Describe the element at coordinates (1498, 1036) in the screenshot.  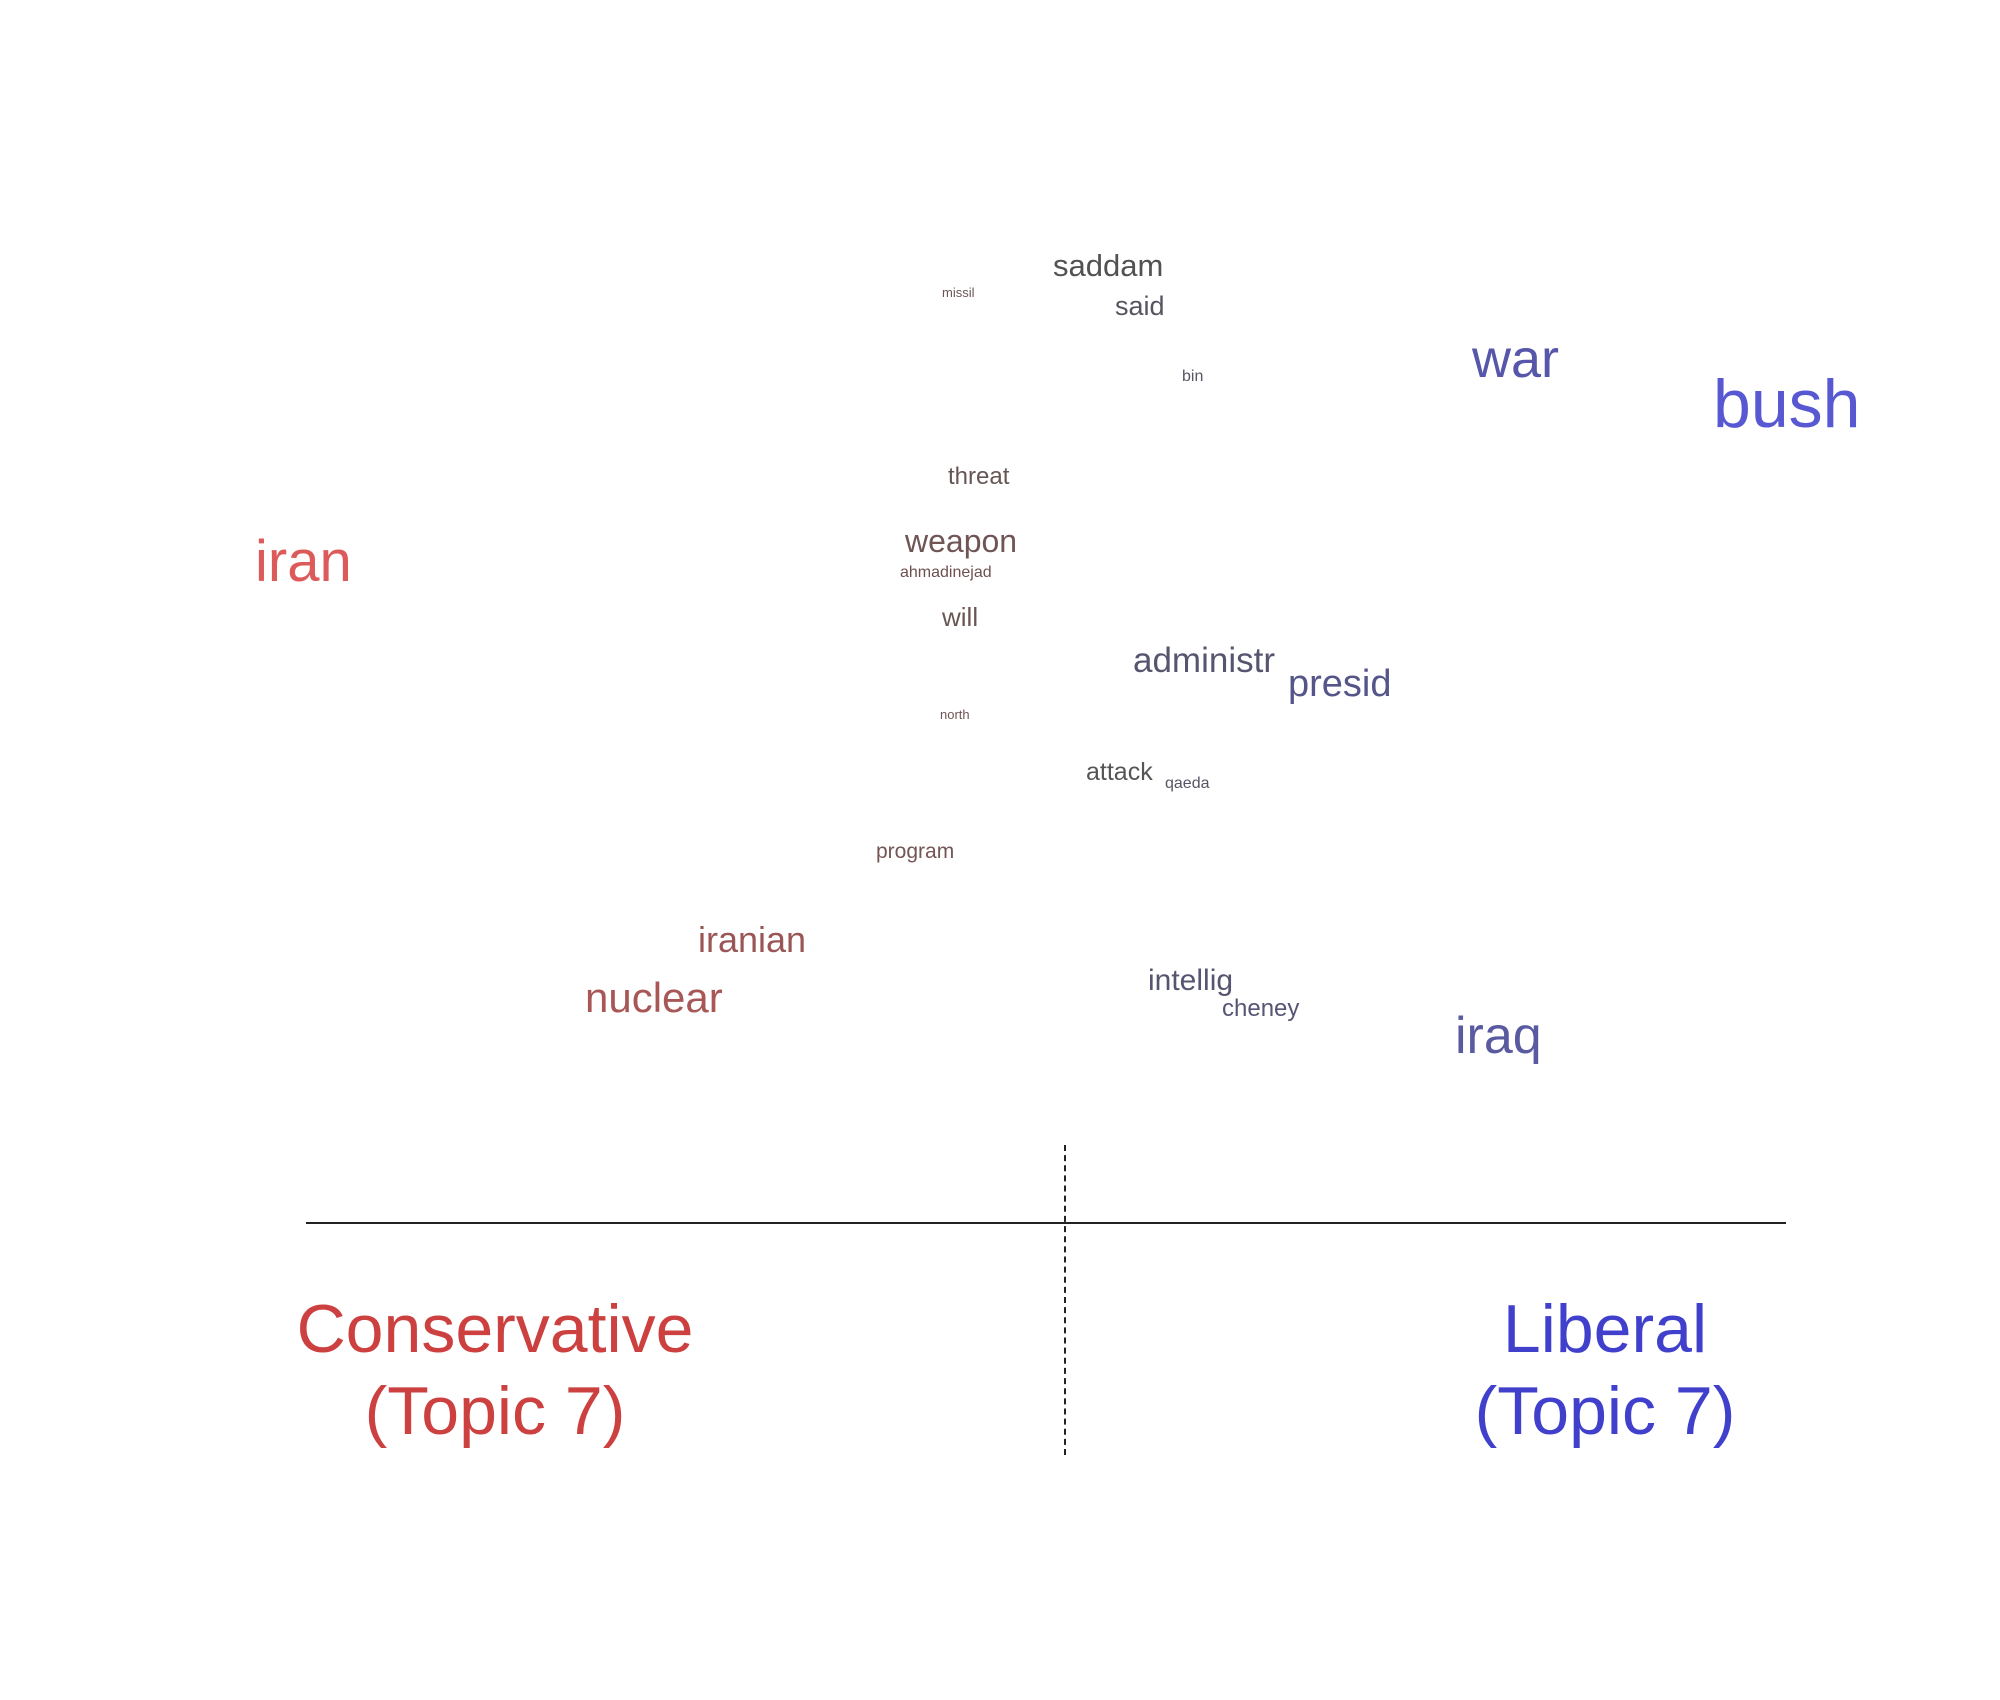
I see `word-iraq: iraq` at that location.